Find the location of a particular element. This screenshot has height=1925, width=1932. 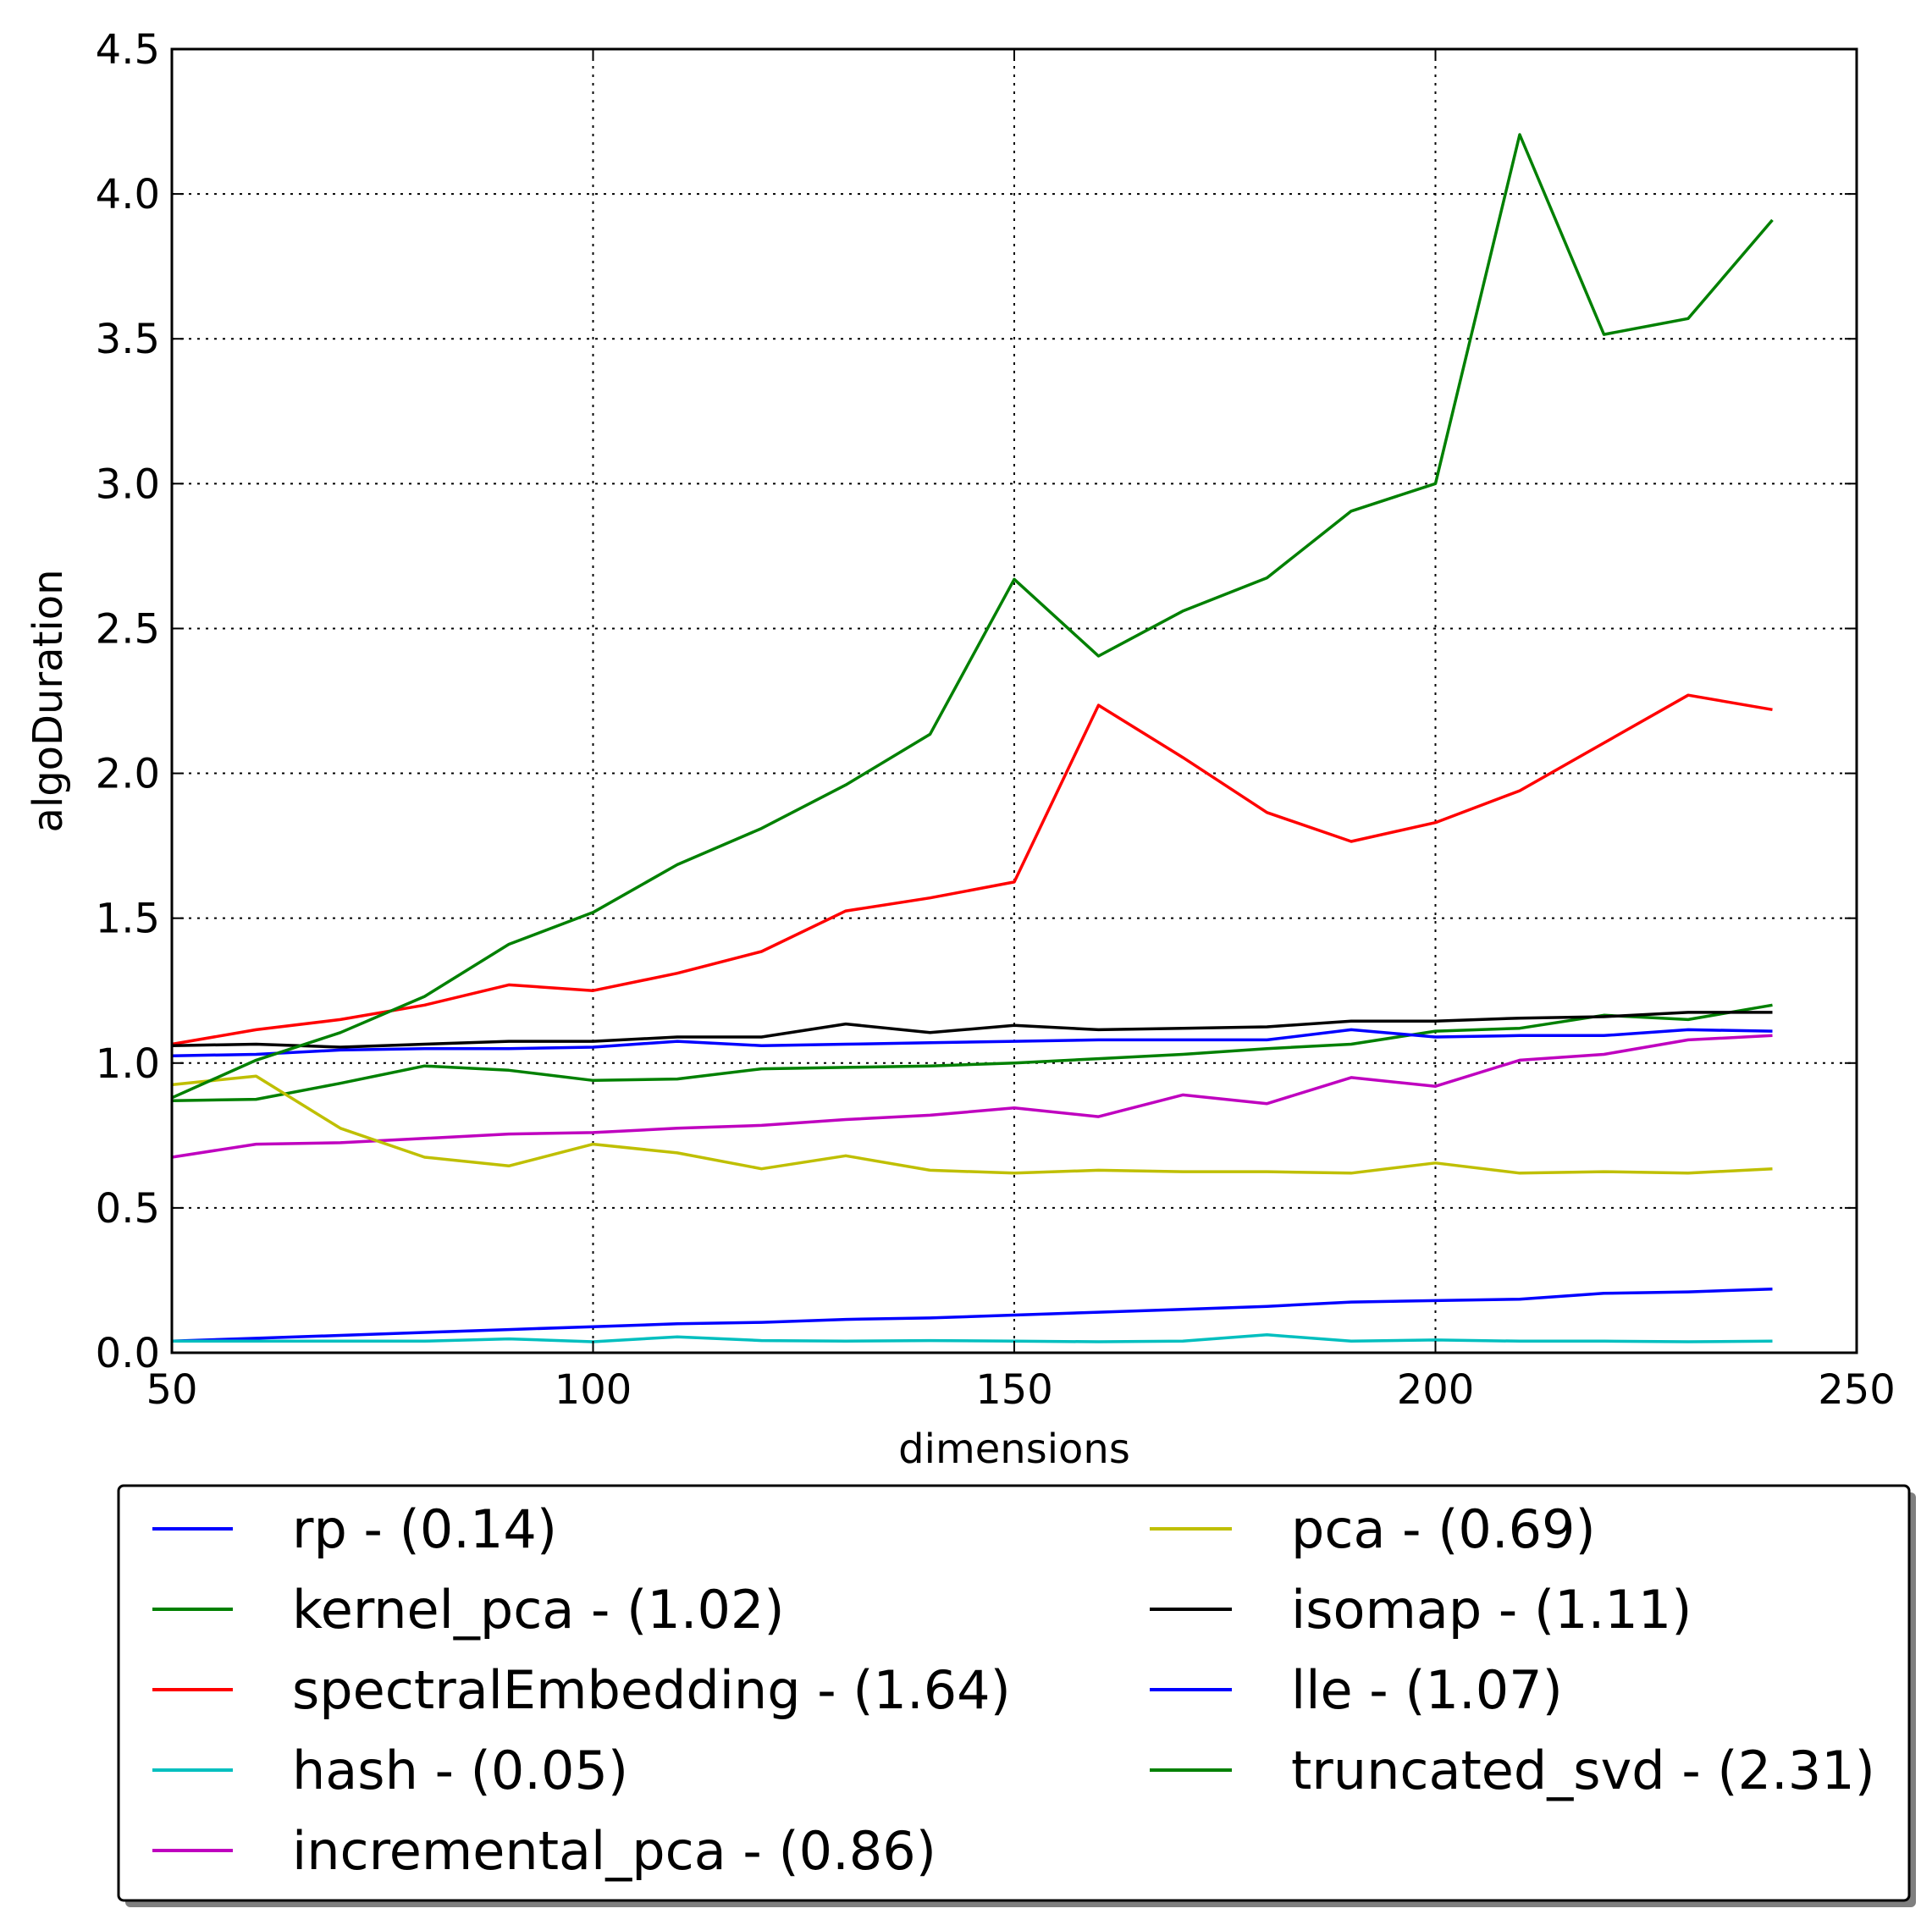

legend-entry-label: lle - (1.07) is located at coordinates (1427, 1690).